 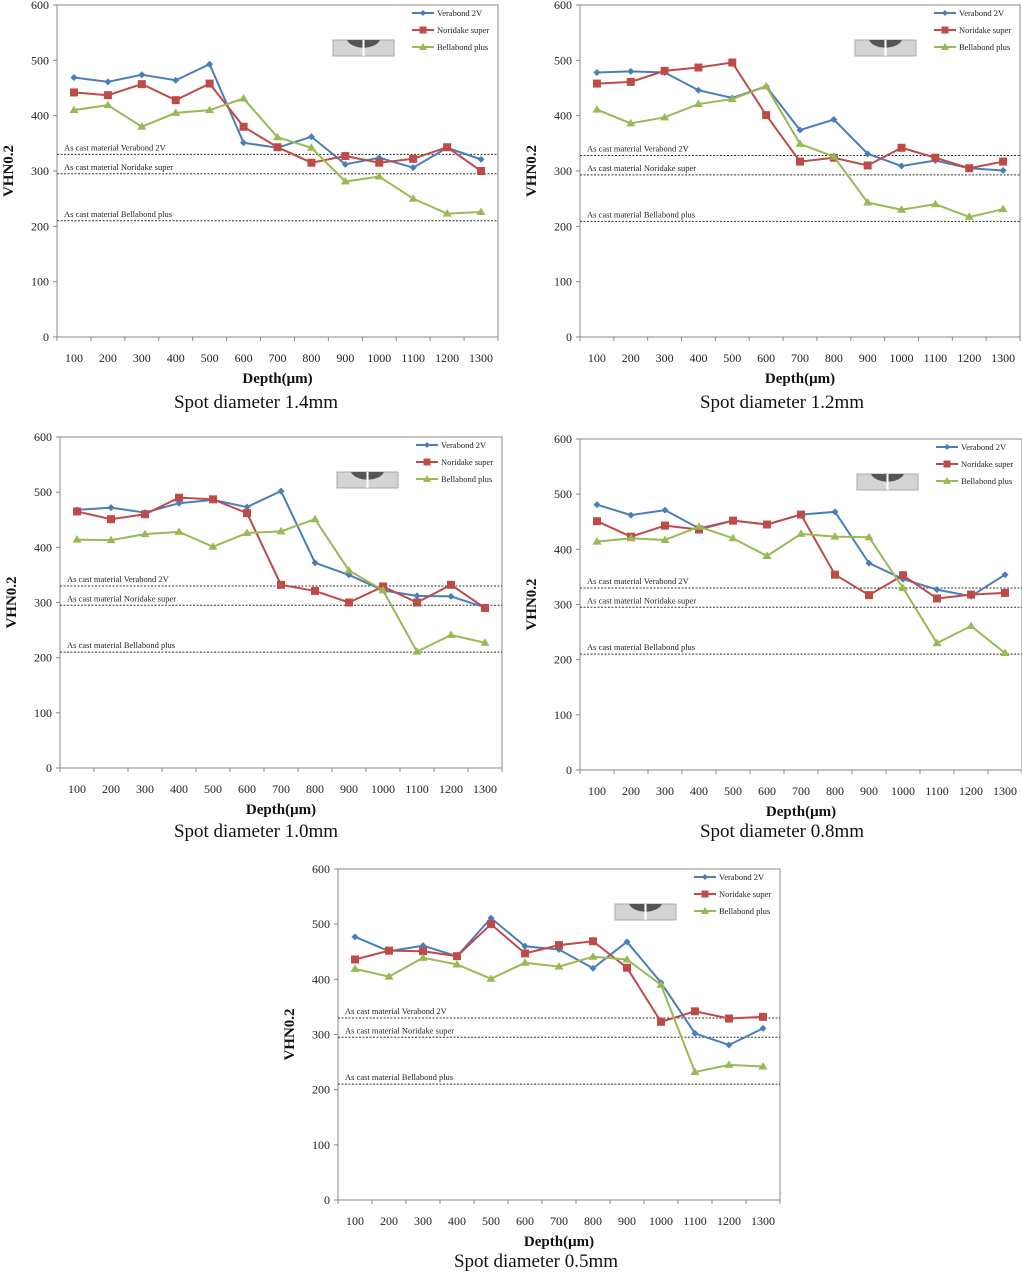 I want to click on x-tick-label: 800, so click(x=834, y=358).